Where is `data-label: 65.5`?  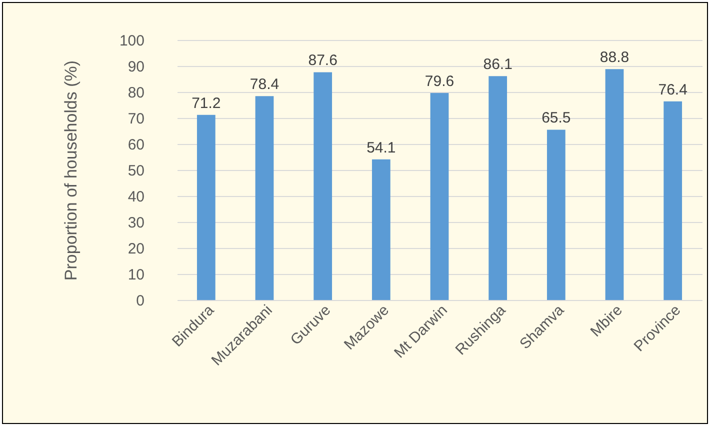 data-label: 65.5 is located at coordinates (556, 118).